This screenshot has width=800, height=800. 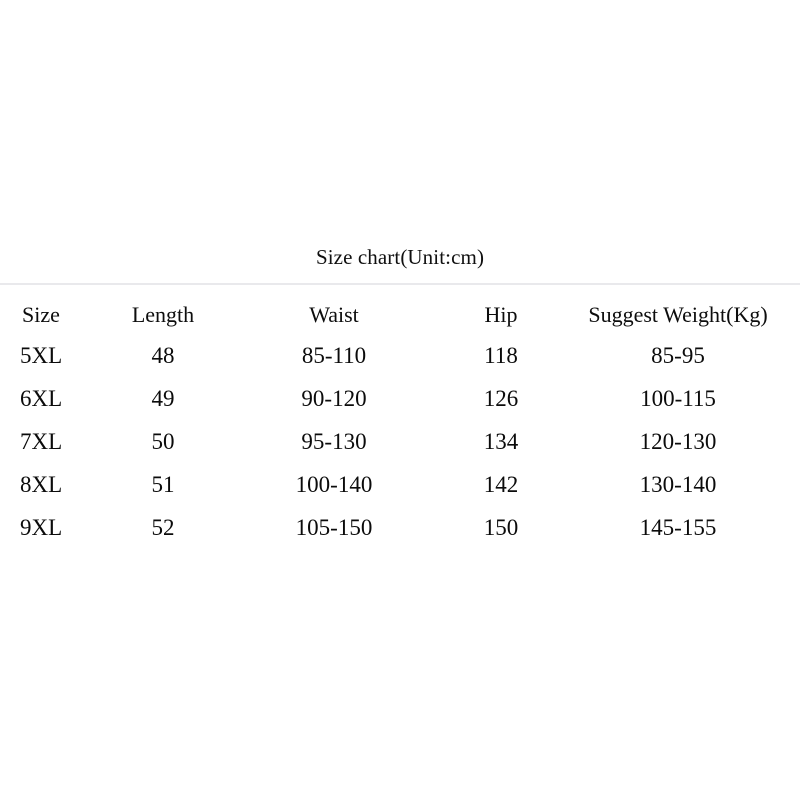 I want to click on cell-hip: 126, so click(x=501, y=398).